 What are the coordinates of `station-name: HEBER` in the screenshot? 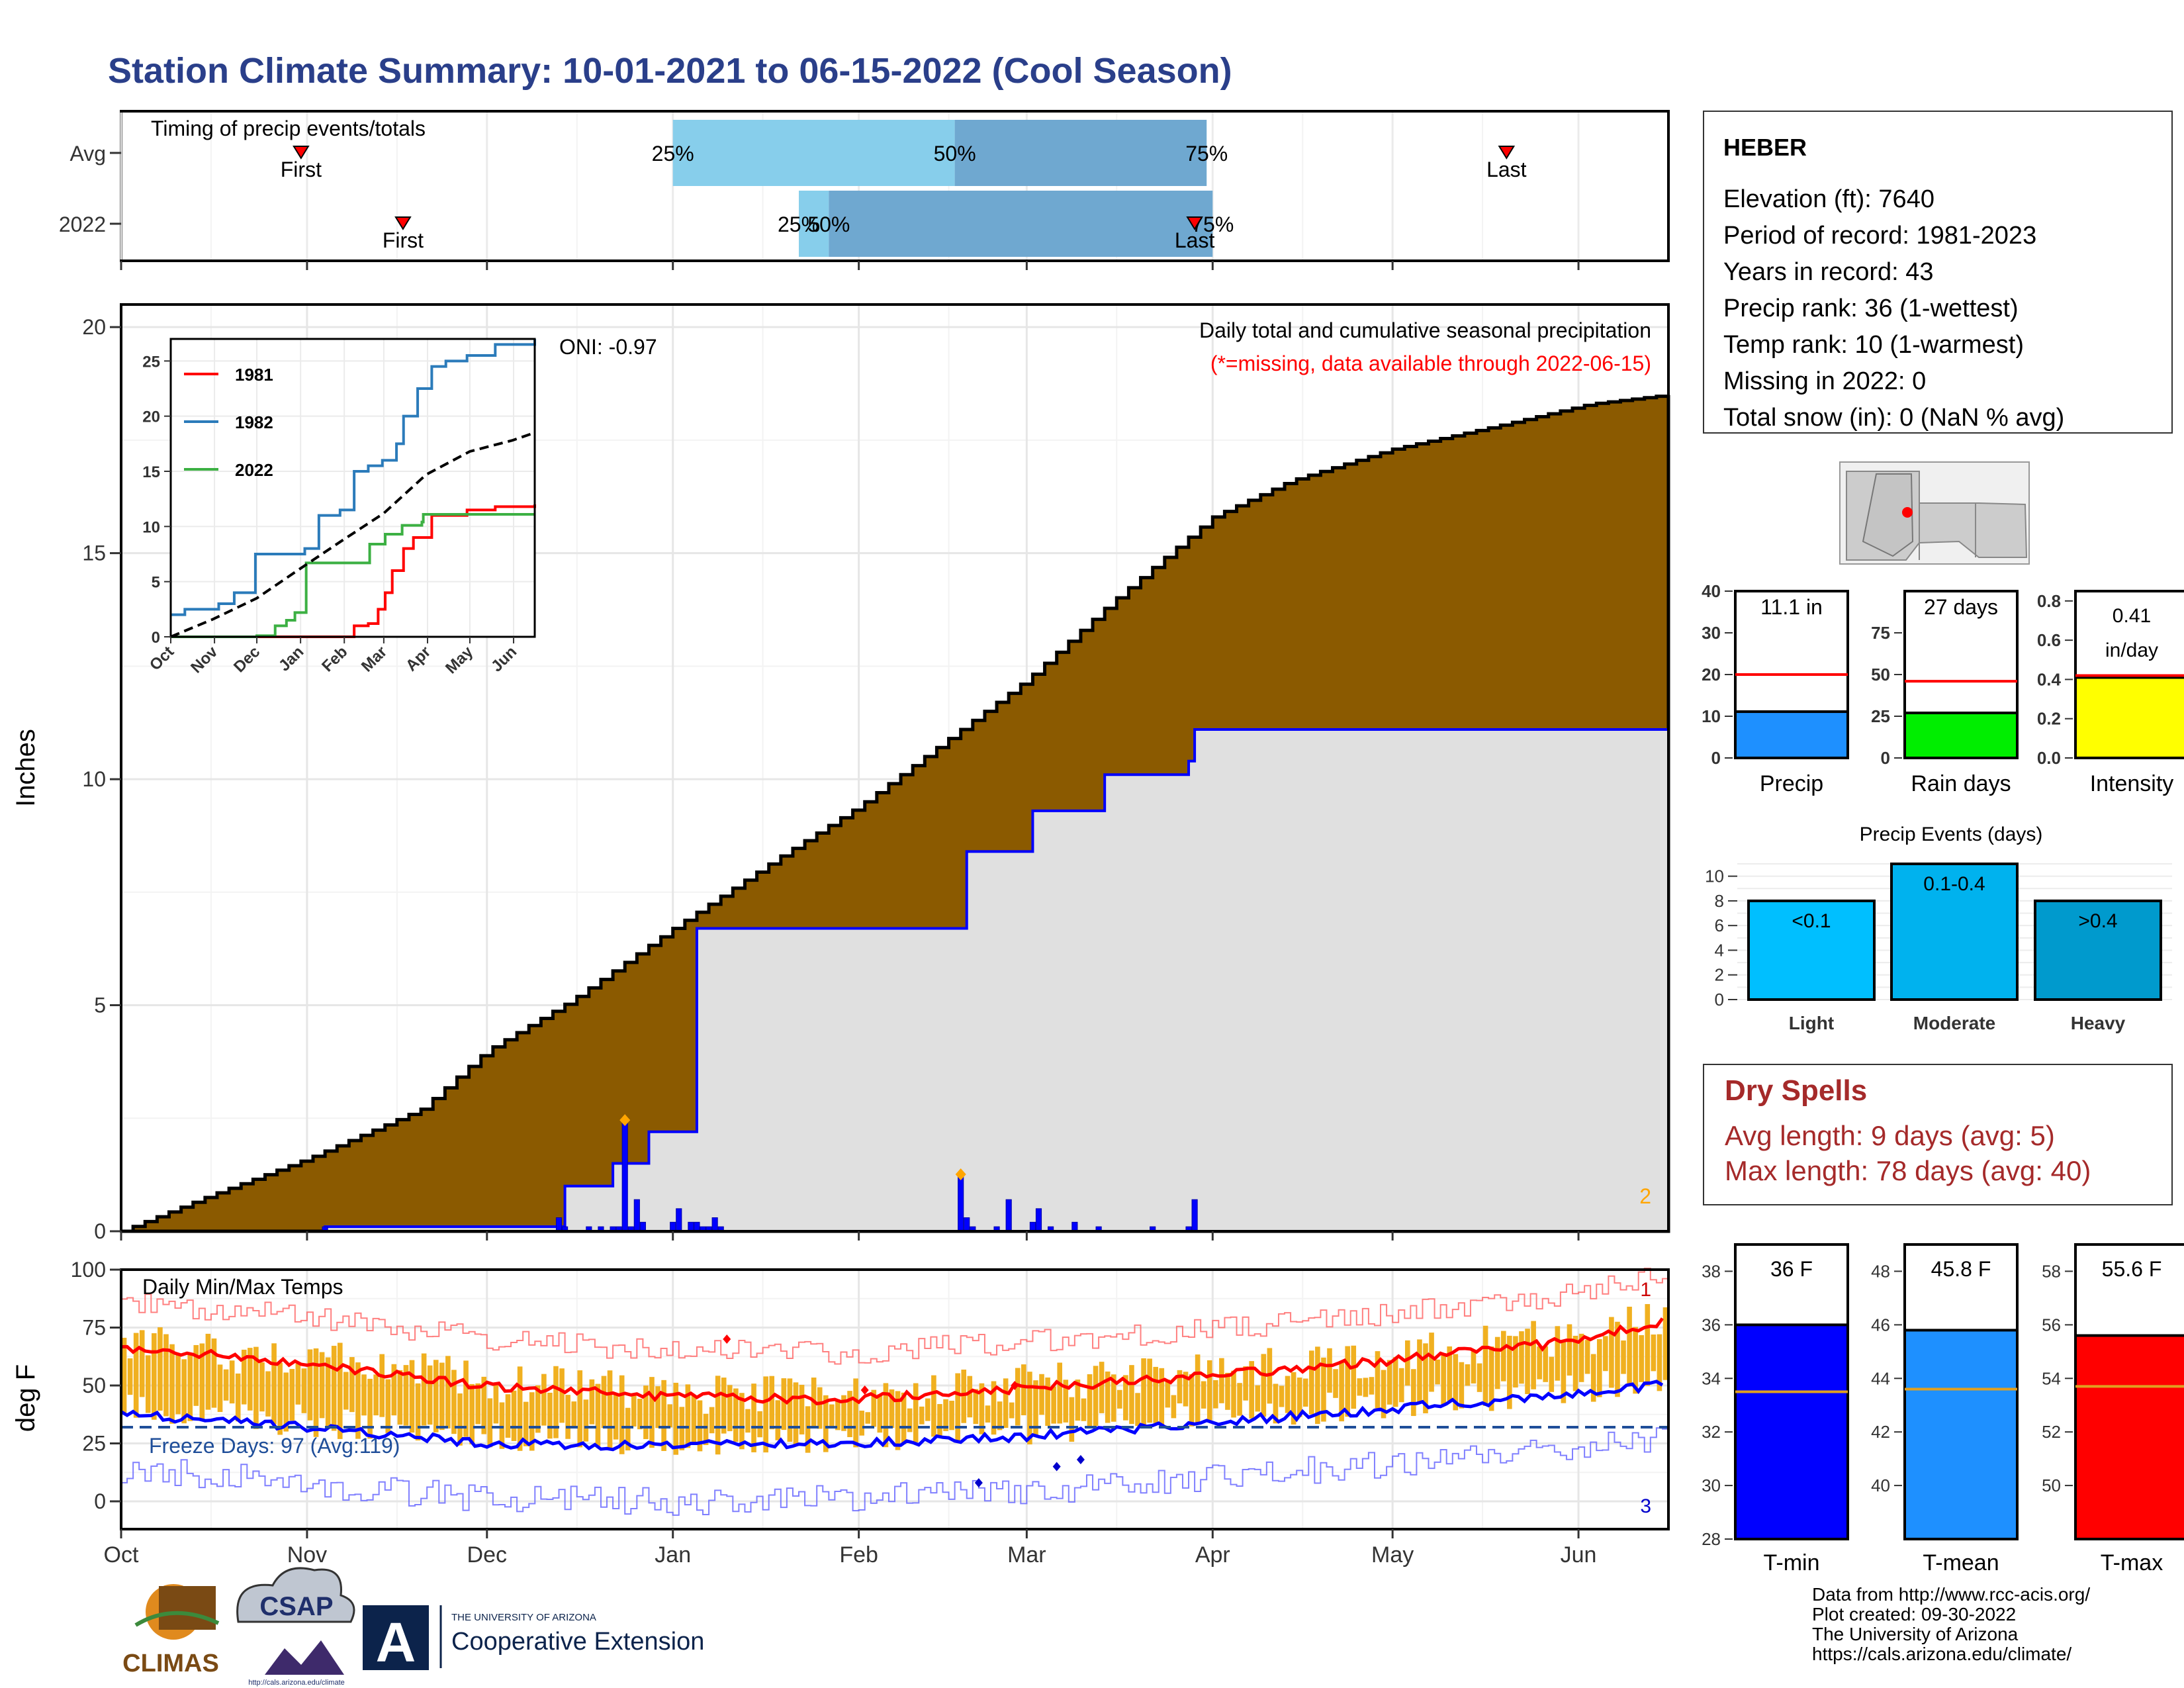 It's located at (1765, 147).